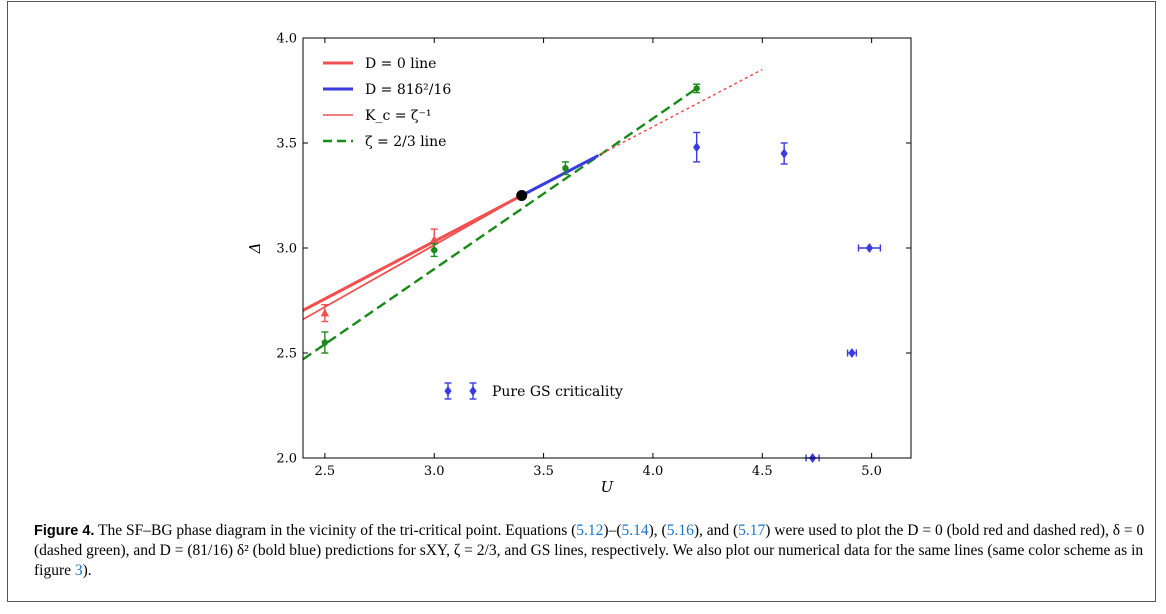 The height and width of the screenshot is (614, 1166). Describe the element at coordinates (286, 39) in the screenshot. I see `y-tick-label: 4.0` at that location.